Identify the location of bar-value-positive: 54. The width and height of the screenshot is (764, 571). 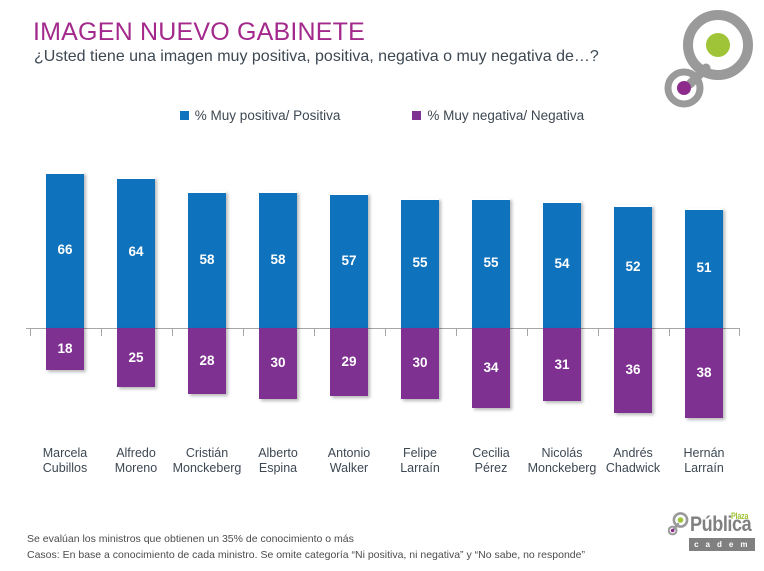
(562, 264).